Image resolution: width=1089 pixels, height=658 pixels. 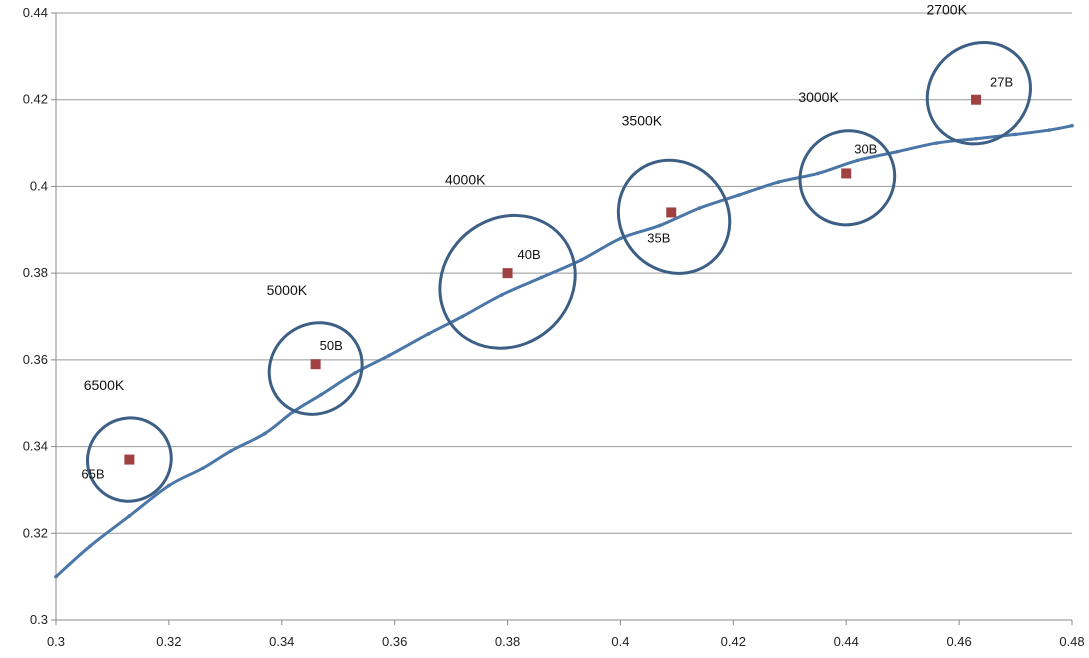 I want to click on point-label: 40B, so click(x=529, y=254).